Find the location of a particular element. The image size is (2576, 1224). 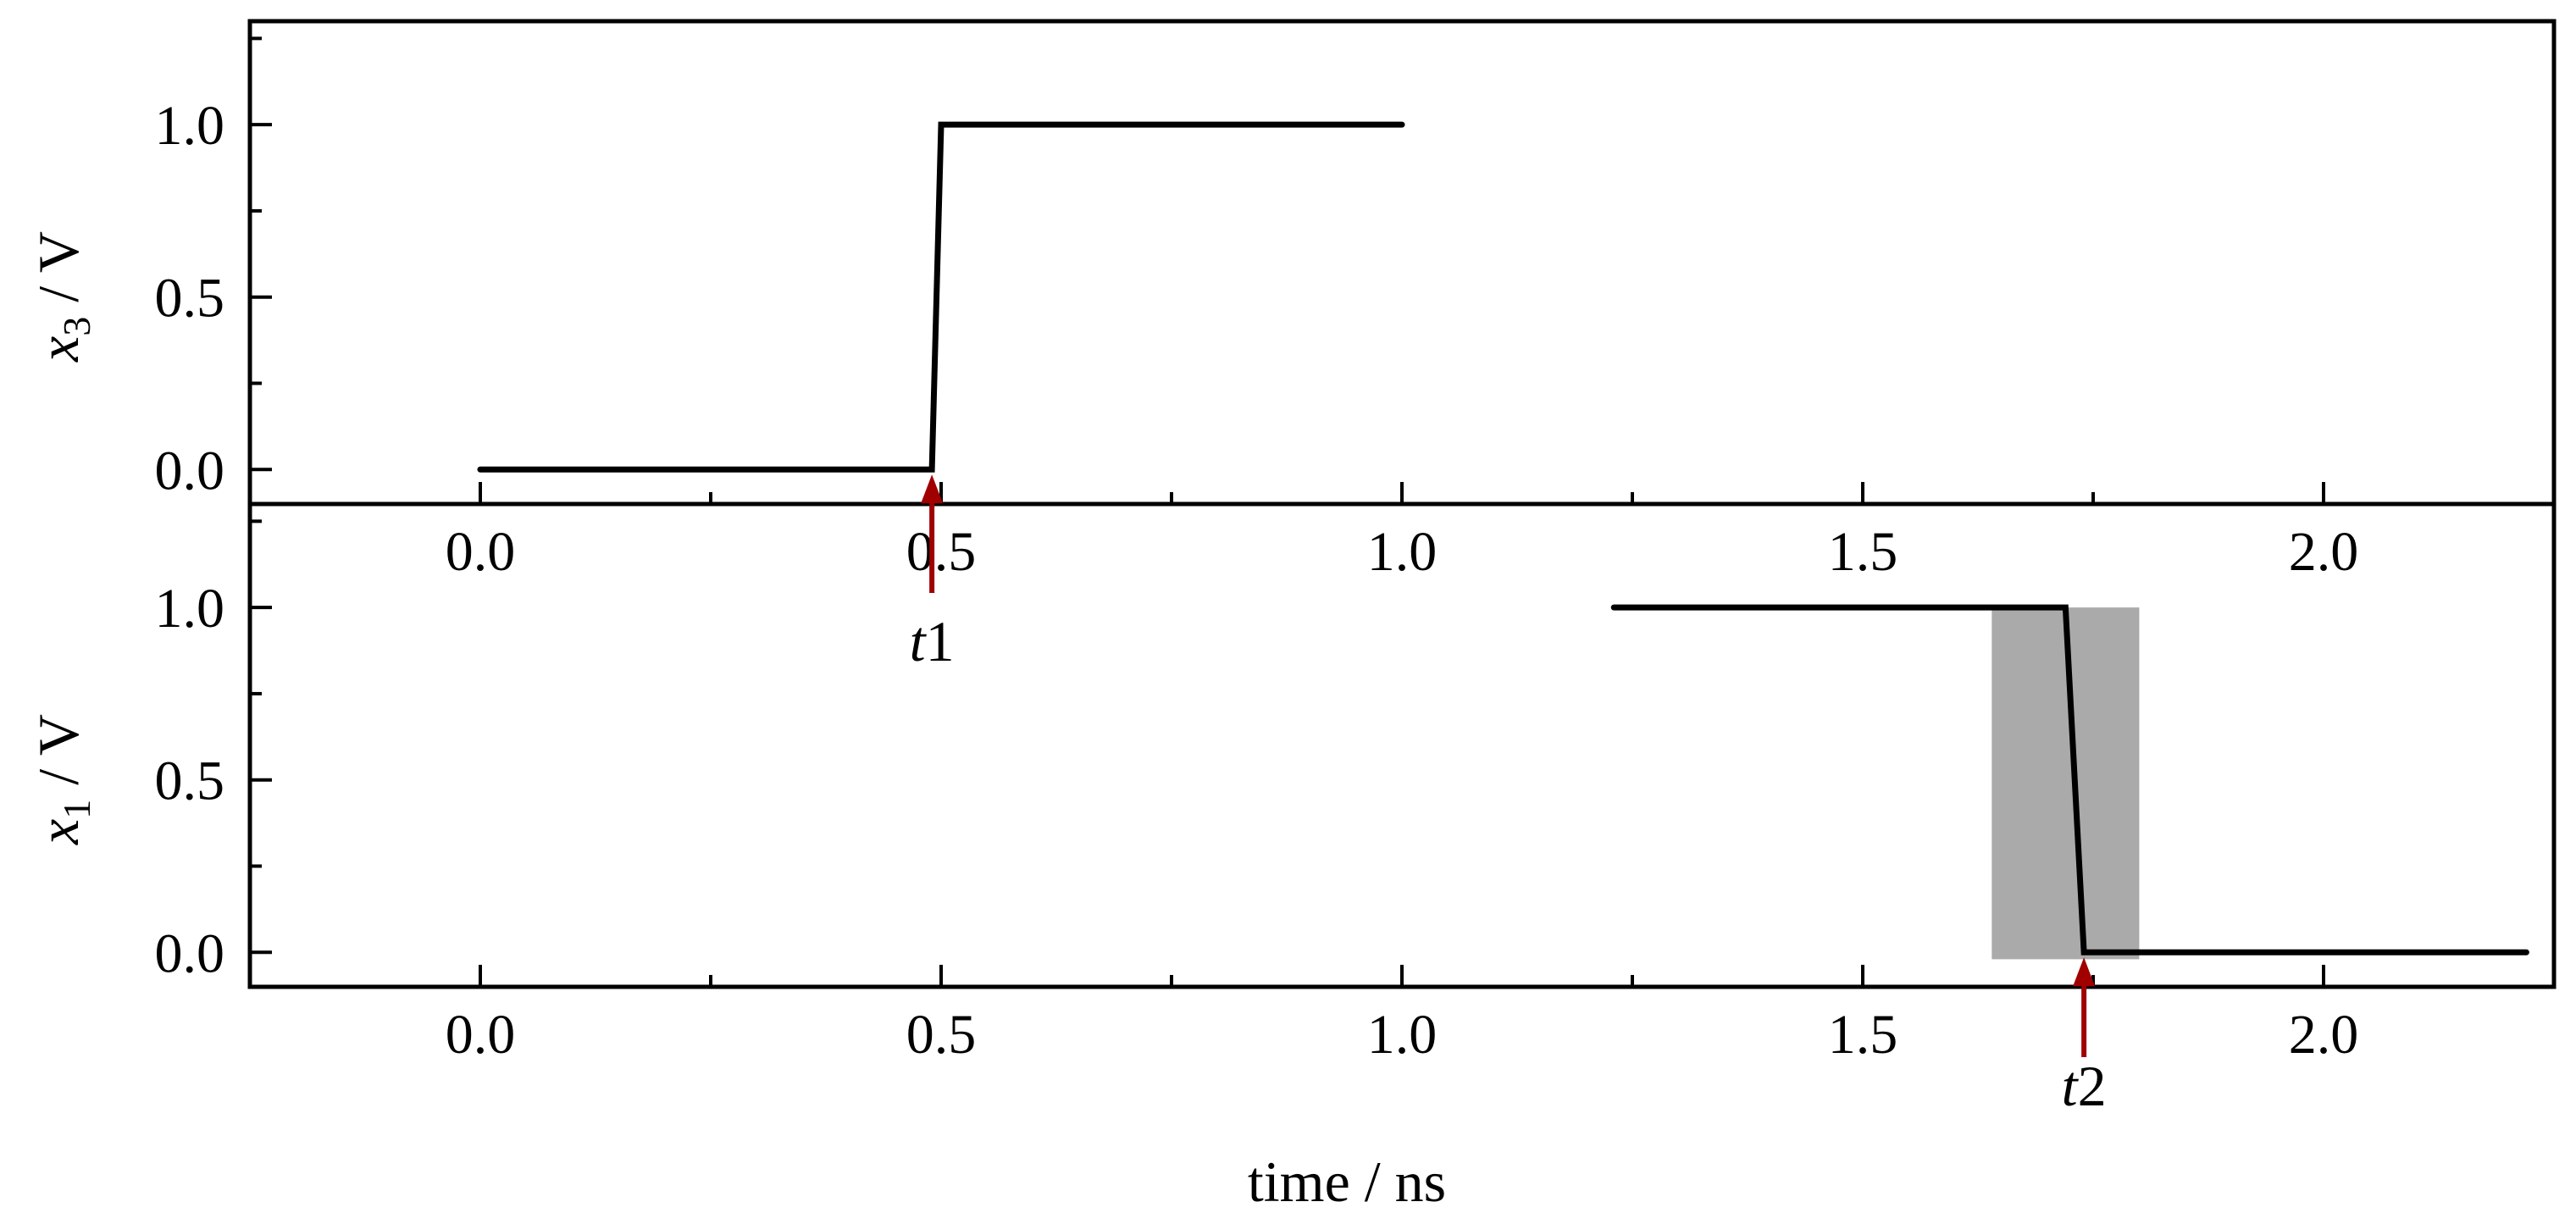

bottom-y-tick-label: 0.0 is located at coordinates (190, 953).